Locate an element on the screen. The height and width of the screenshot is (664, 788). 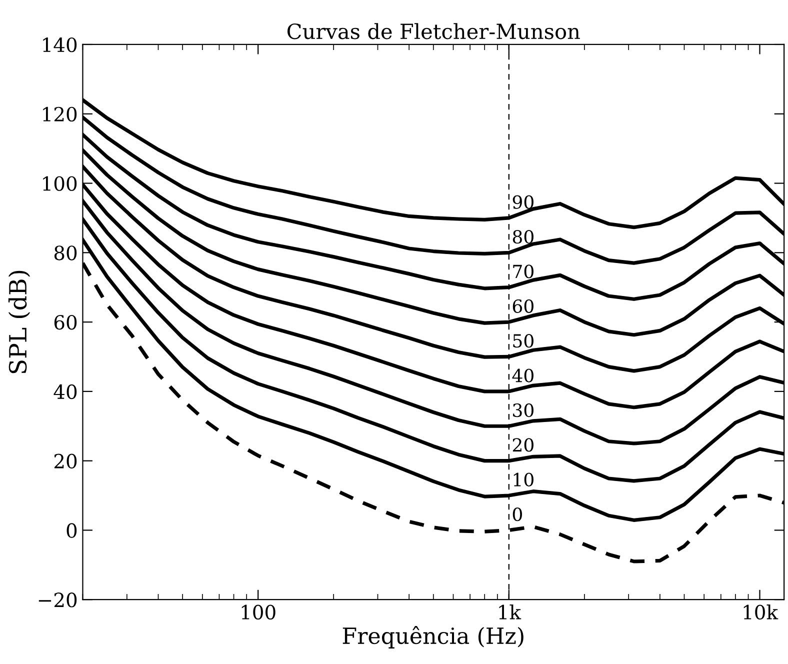
y-tick-label: 100 is located at coordinates (60, 183).